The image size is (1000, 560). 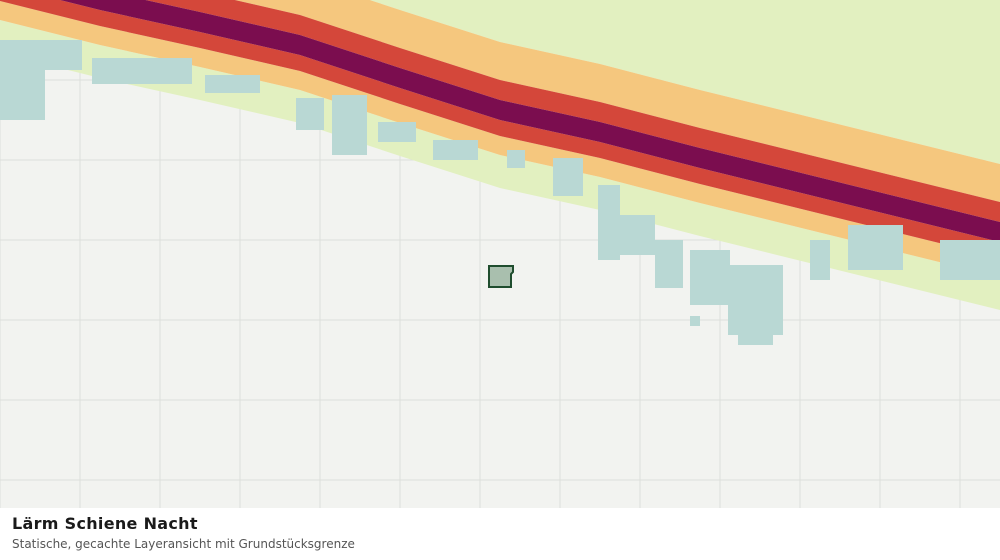 I want to click on parcel-boundary, so click(x=501, y=276).